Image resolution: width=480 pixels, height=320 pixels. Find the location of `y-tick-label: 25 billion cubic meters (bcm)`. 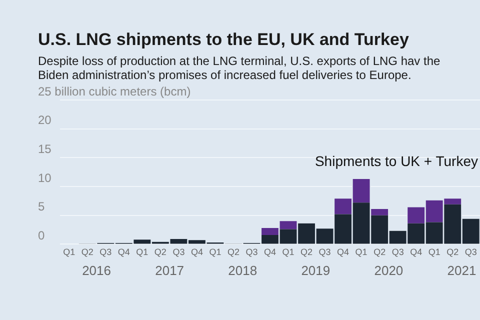

y-tick-label: 25 billion cubic meters (bcm) is located at coordinates (114, 91).